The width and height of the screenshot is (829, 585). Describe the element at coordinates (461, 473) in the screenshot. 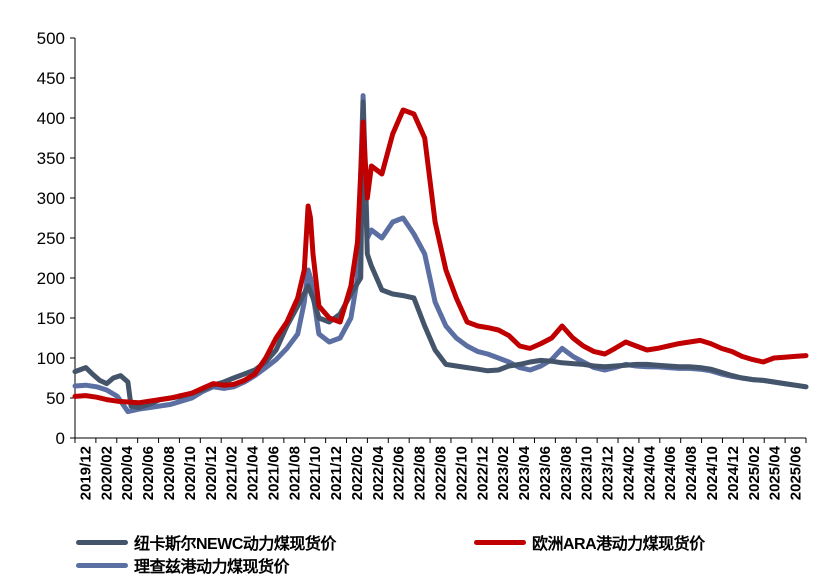

I see `x-tick-label: 2022/10` at that location.